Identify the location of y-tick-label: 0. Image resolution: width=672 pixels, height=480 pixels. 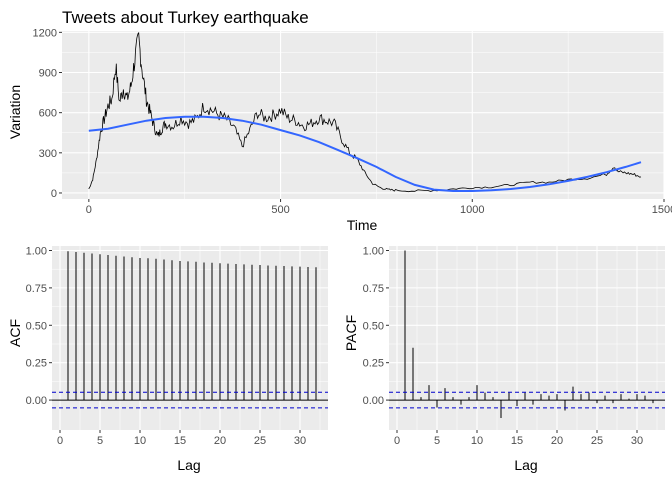
(54, 194).